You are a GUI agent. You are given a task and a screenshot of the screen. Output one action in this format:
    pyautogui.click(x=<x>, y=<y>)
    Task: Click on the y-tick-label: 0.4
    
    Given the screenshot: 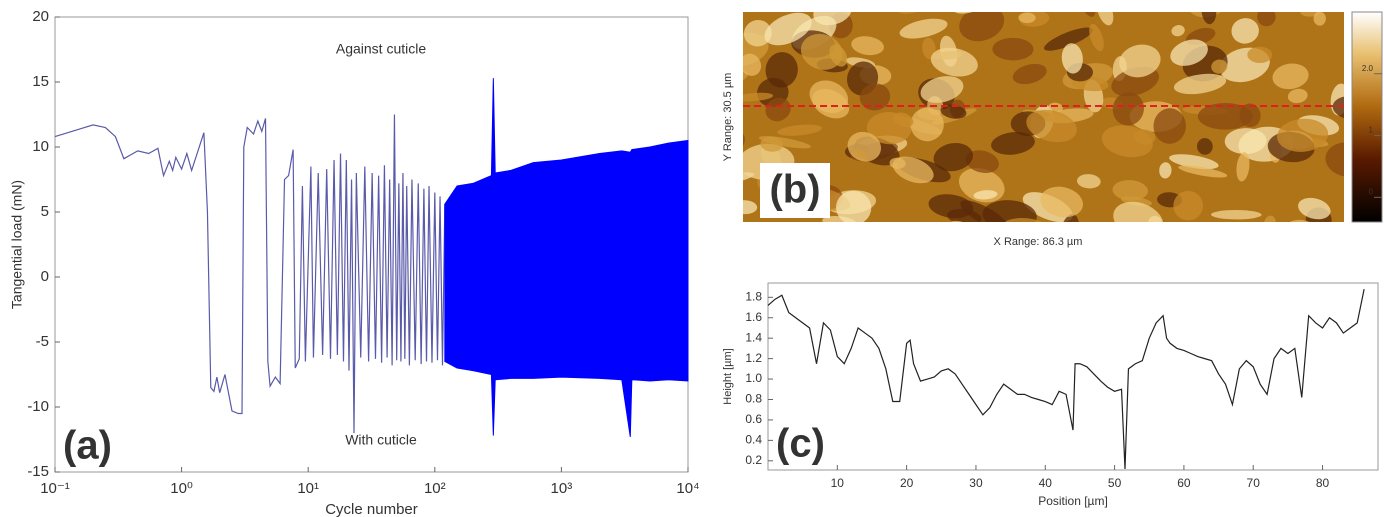 What is the action you would take?
    pyautogui.click(x=753, y=440)
    